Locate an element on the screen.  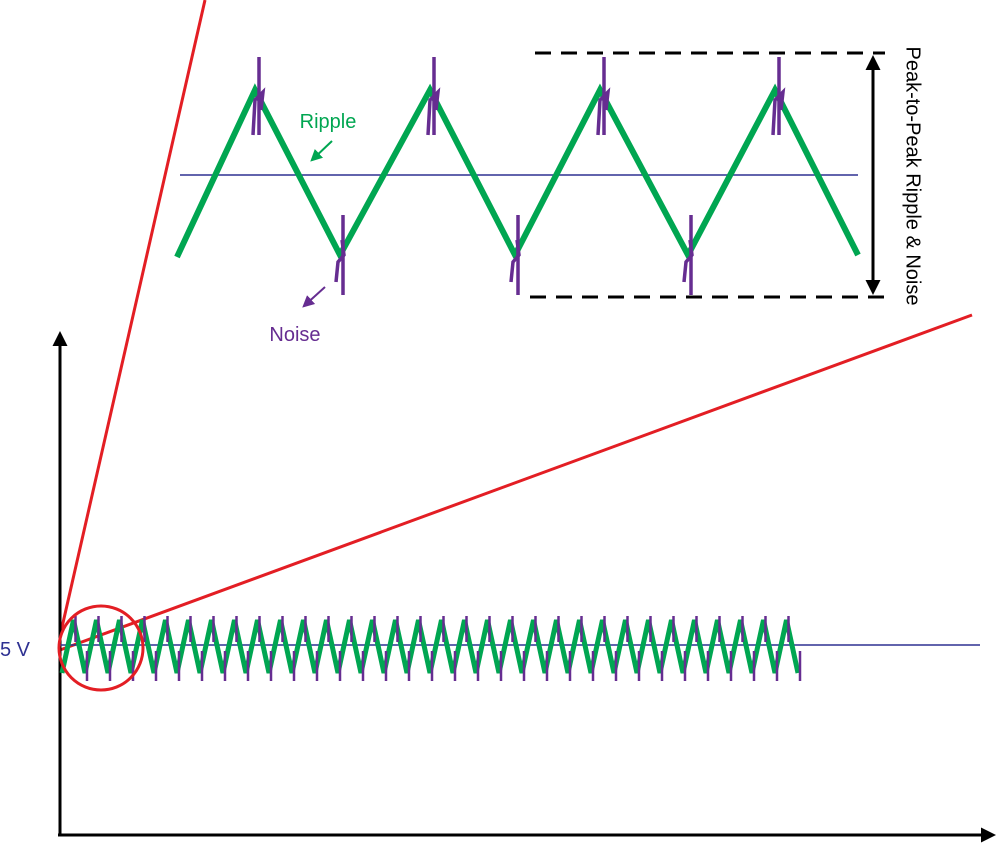
small-waveform is located at coordinates (430, 648).